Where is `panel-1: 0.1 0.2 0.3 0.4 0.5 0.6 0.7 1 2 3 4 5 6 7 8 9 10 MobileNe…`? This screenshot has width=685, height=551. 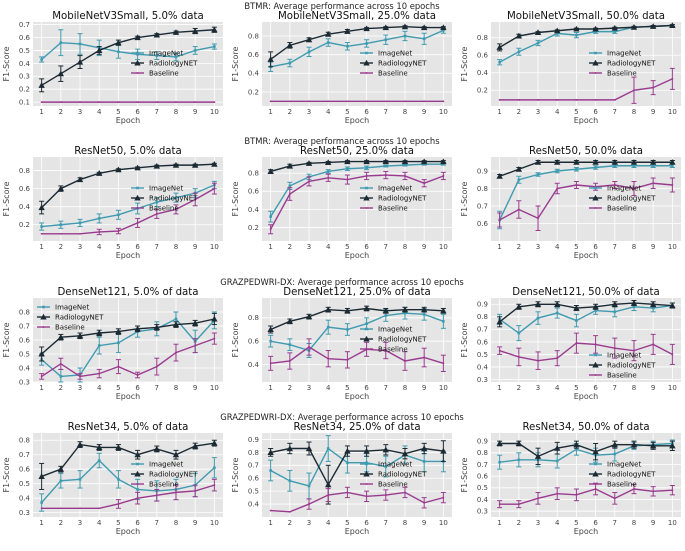
panel-1: 0.1 0.2 0.3 0.4 0.5 0.6 0.7 1 2 3 4 5 6 7 8 9 10 MobileNe… is located at coordinates (112, 68).